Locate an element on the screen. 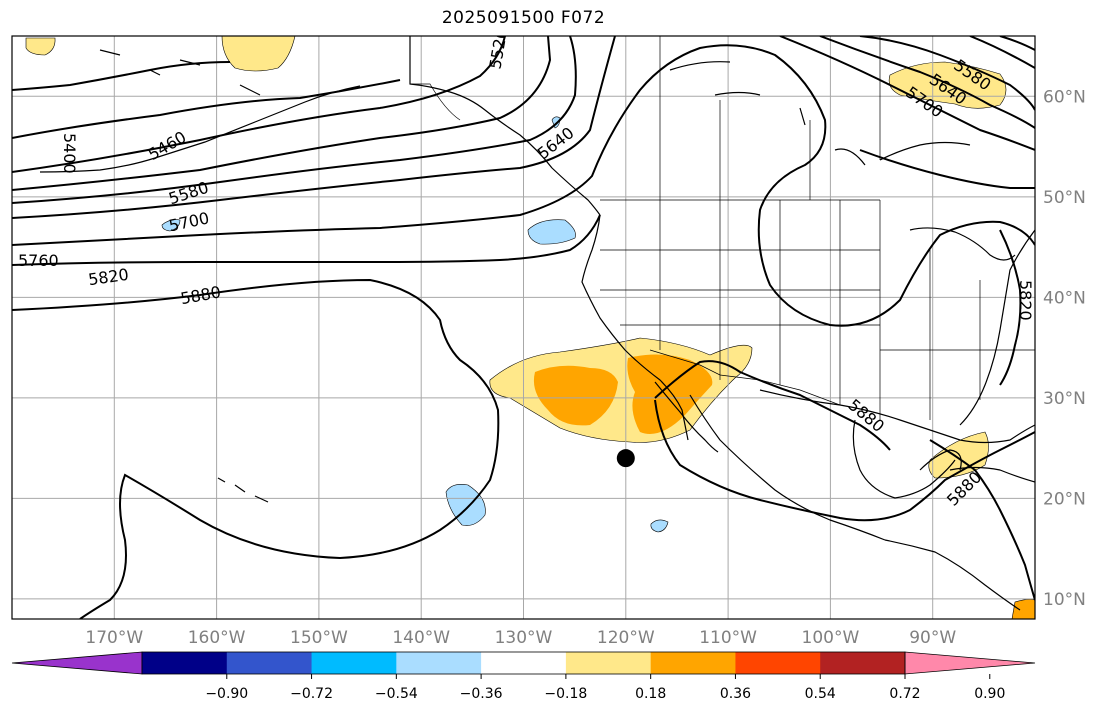 This screenshot has height=712, width=1105. contour-label: 5760 is located at coordinates (38, 260).